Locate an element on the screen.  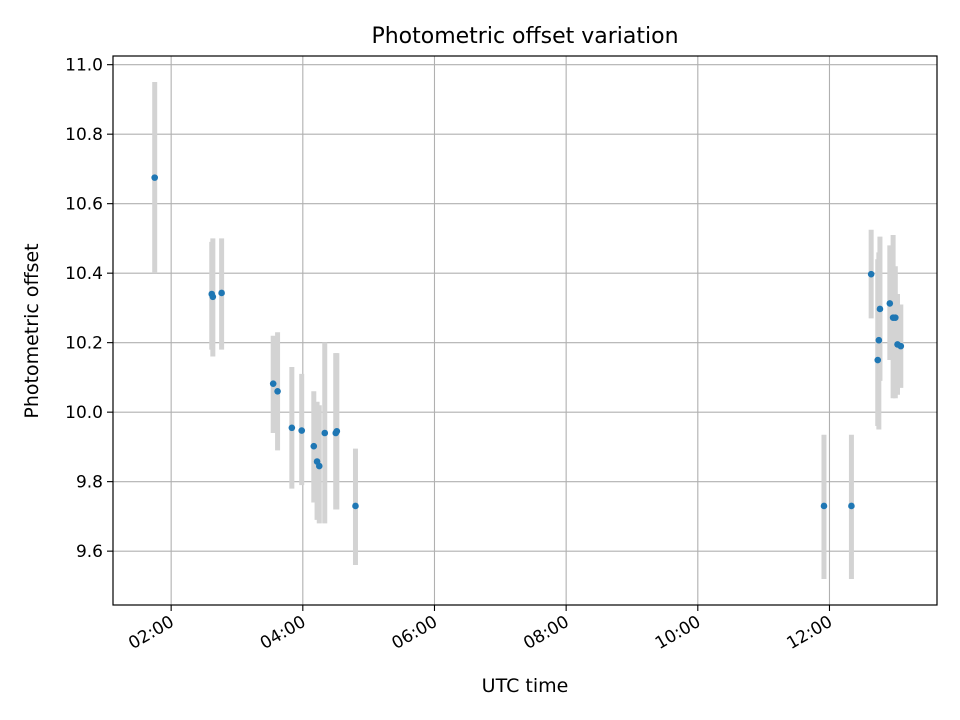
chart-title: Photometric offset variation is located at coordinates (524, 36).